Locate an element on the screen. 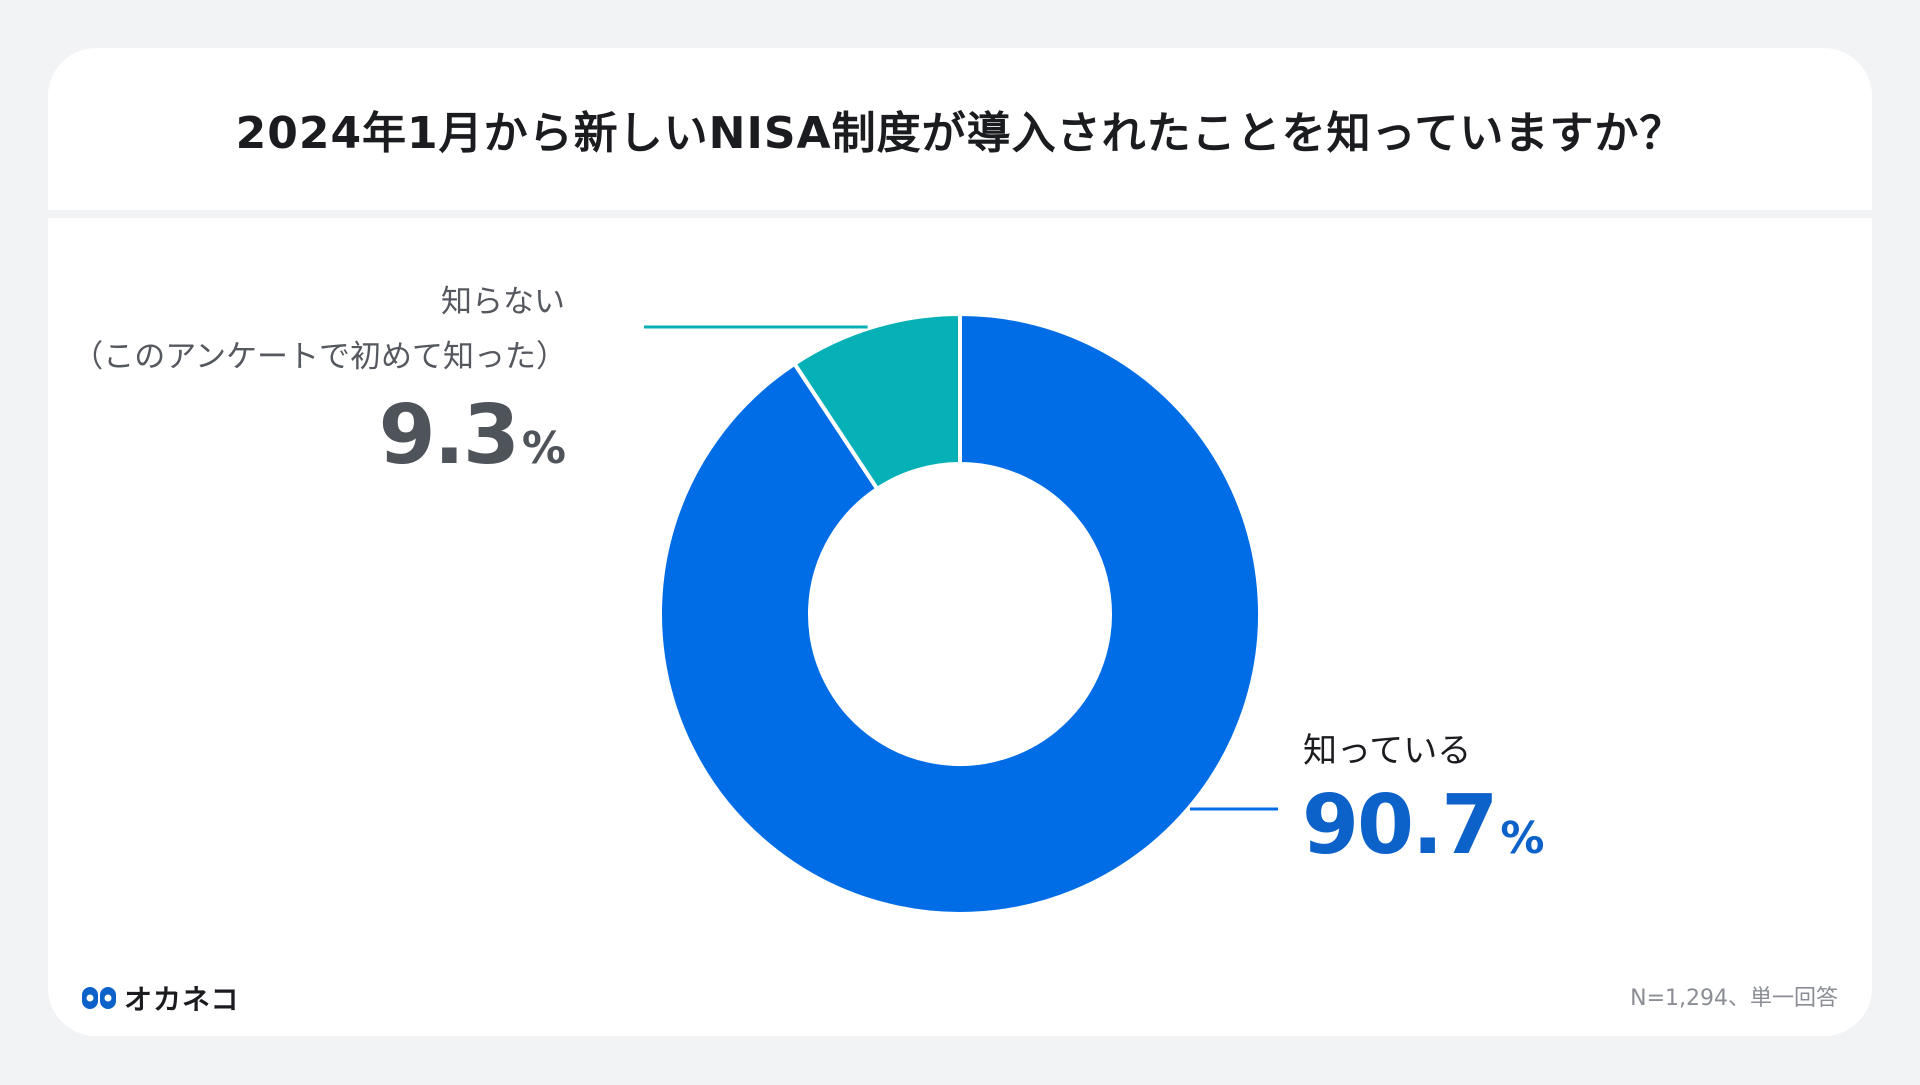 This screenshot has width=1920, height=1085. title-divider is located at coordinates (960, 214).